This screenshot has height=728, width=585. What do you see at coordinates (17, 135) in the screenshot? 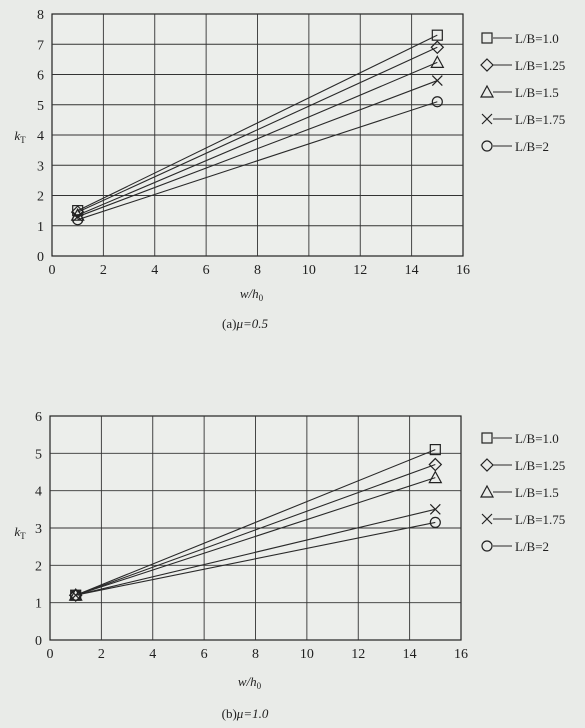
I see `y-axis-label-main-a: k` at bounding box center [17, 135].